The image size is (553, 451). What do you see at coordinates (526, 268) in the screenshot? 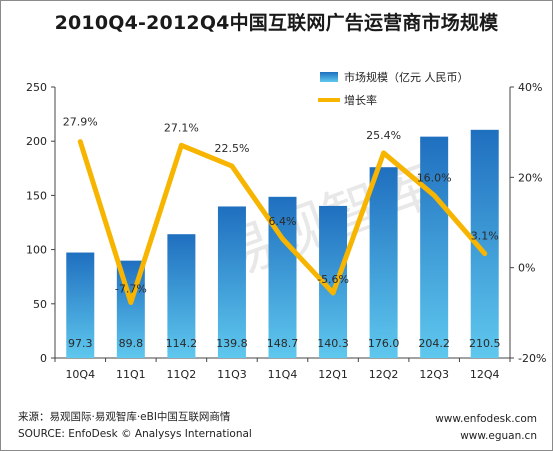
I see `y-right-tick-label: 0%` at bounding box center [526, 268].